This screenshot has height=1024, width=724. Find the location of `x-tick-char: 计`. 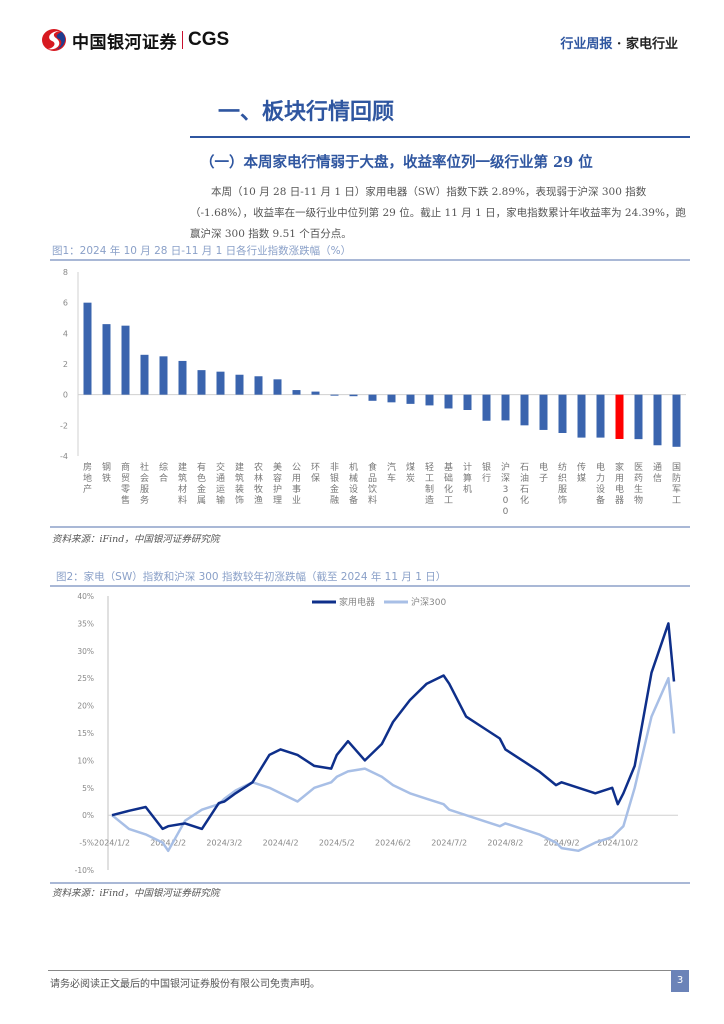

x-tick-char: 计 is located at coordinates (467, 467).